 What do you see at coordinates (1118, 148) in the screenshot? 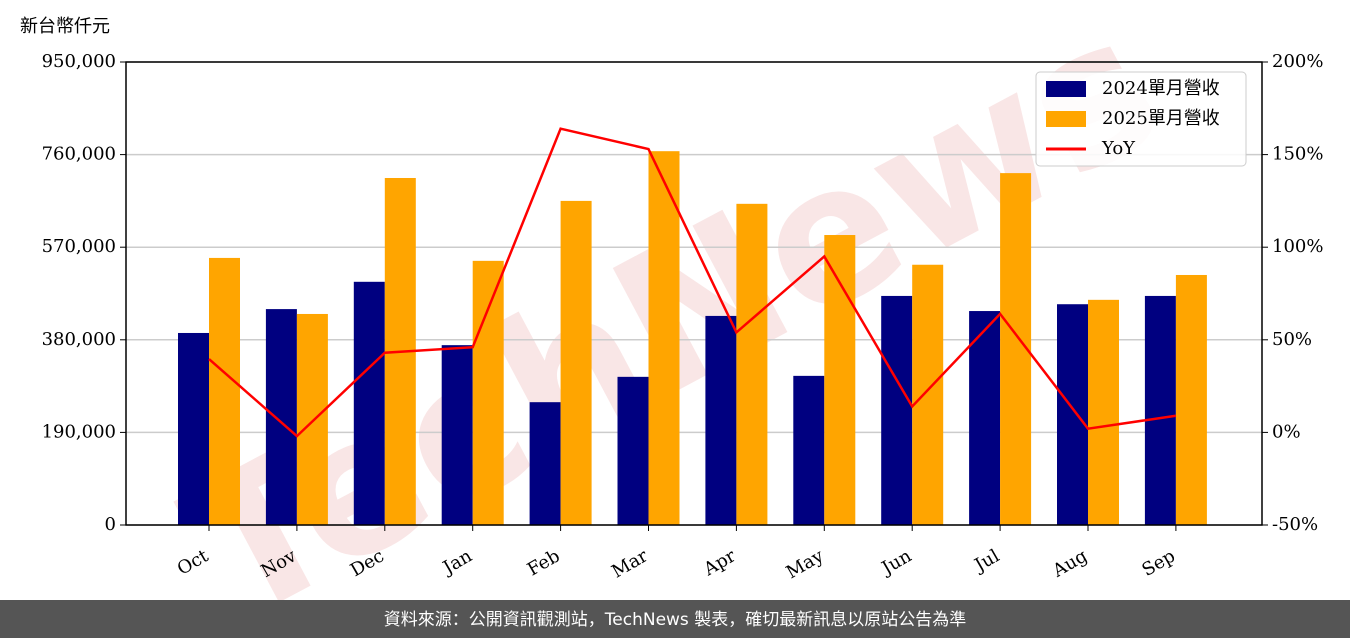
I see `legend-label: YoY` at bounding box center [1118, 148].